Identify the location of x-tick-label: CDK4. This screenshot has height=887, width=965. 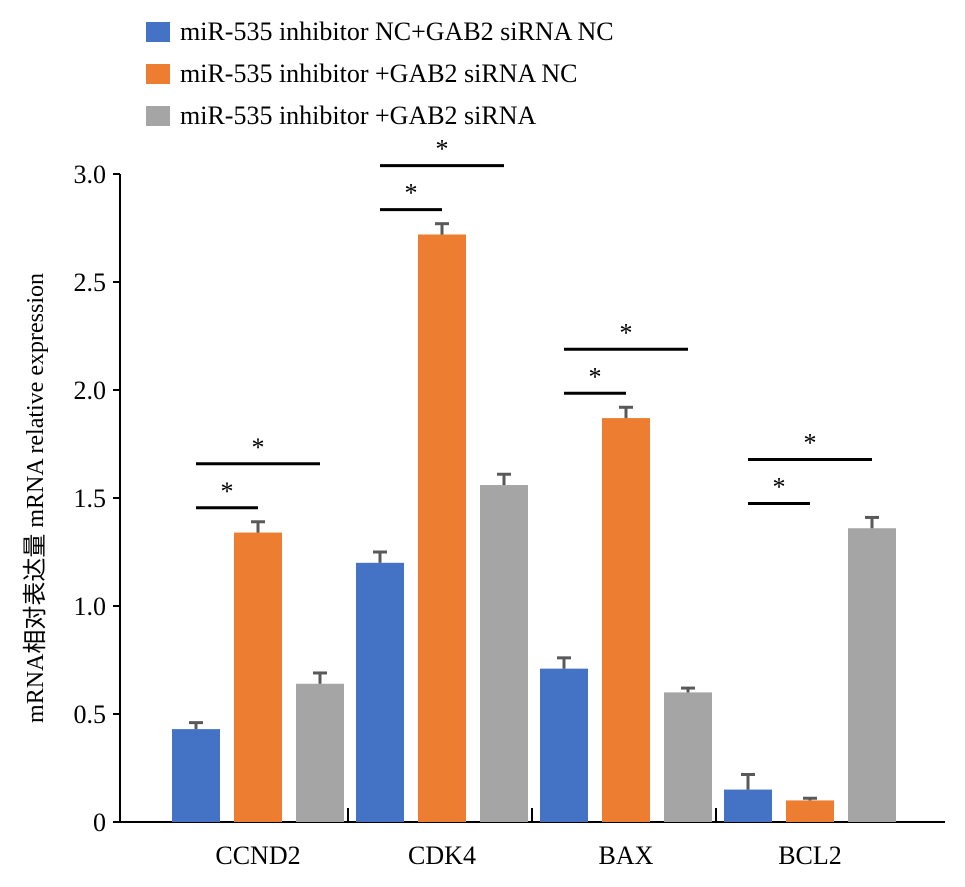
(442, 855).